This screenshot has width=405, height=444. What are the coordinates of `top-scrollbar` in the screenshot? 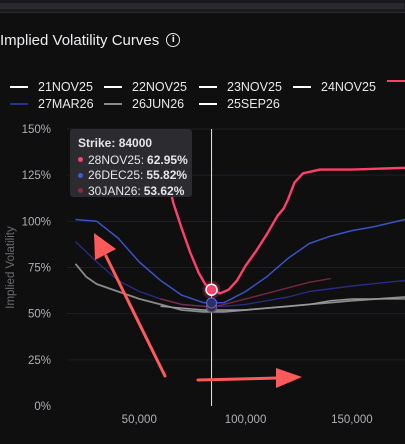 It's located at (202, 6).